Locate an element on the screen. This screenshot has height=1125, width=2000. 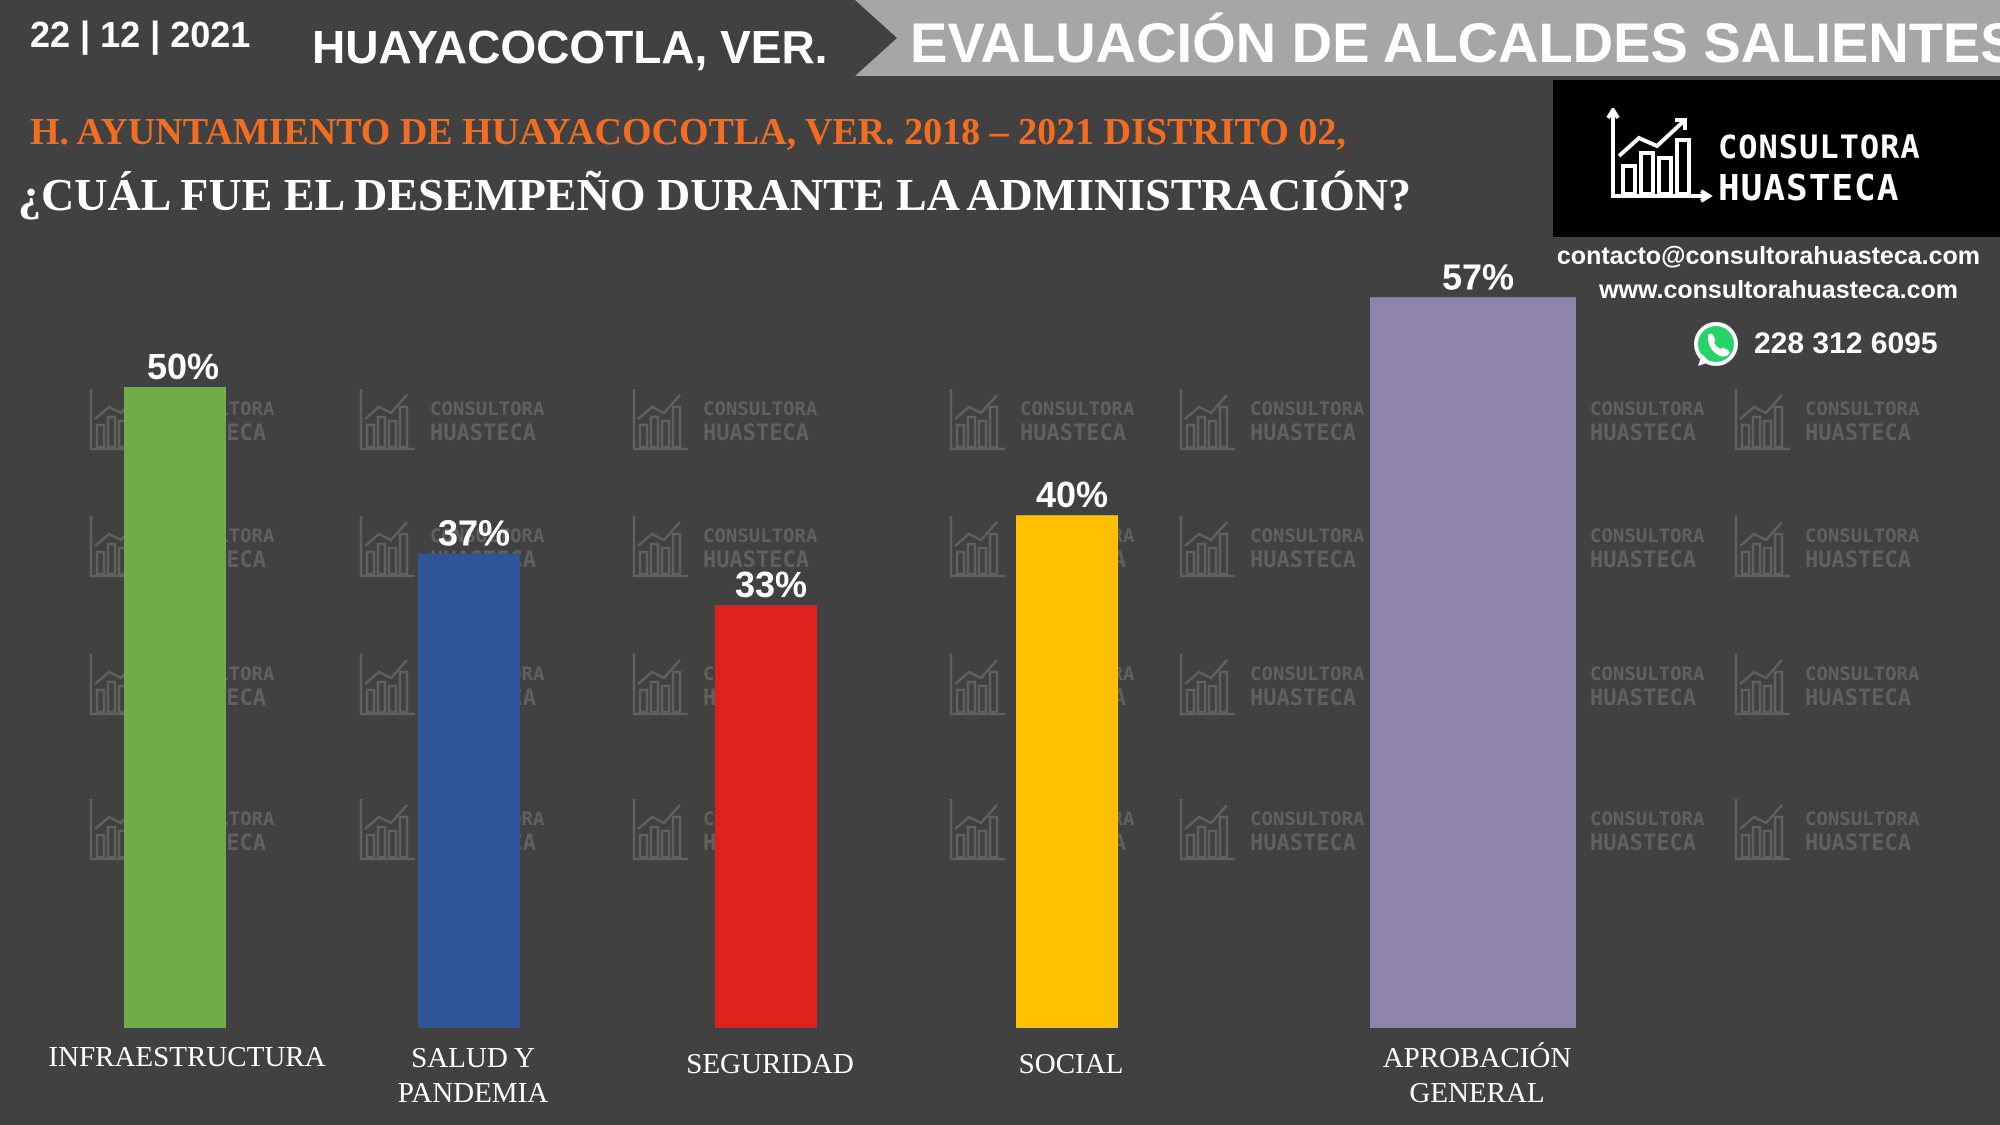
category-label: SOCIAL is located at coordinates (1071, 1064).